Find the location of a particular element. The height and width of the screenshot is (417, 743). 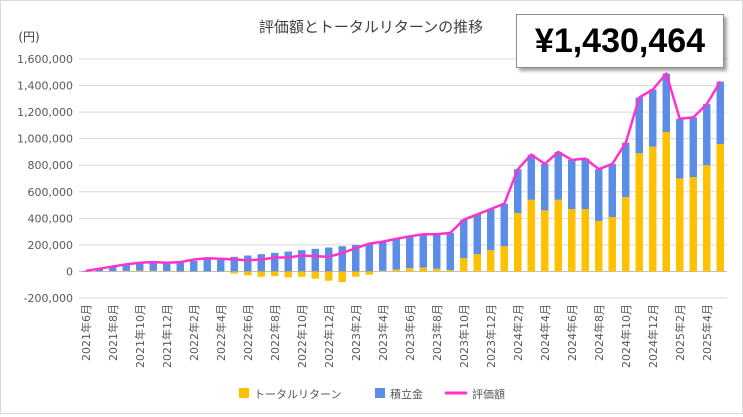

y-tick-label: 1,600,000 is located at coordinates (45, 59).